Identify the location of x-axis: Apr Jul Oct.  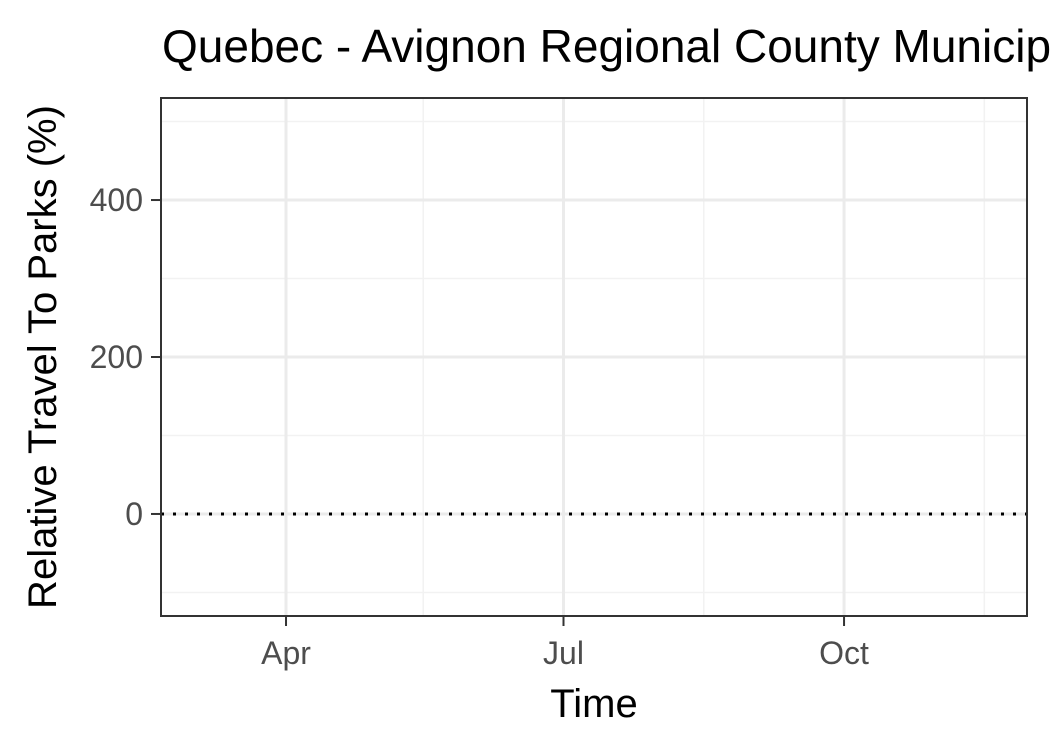
(565, 643).